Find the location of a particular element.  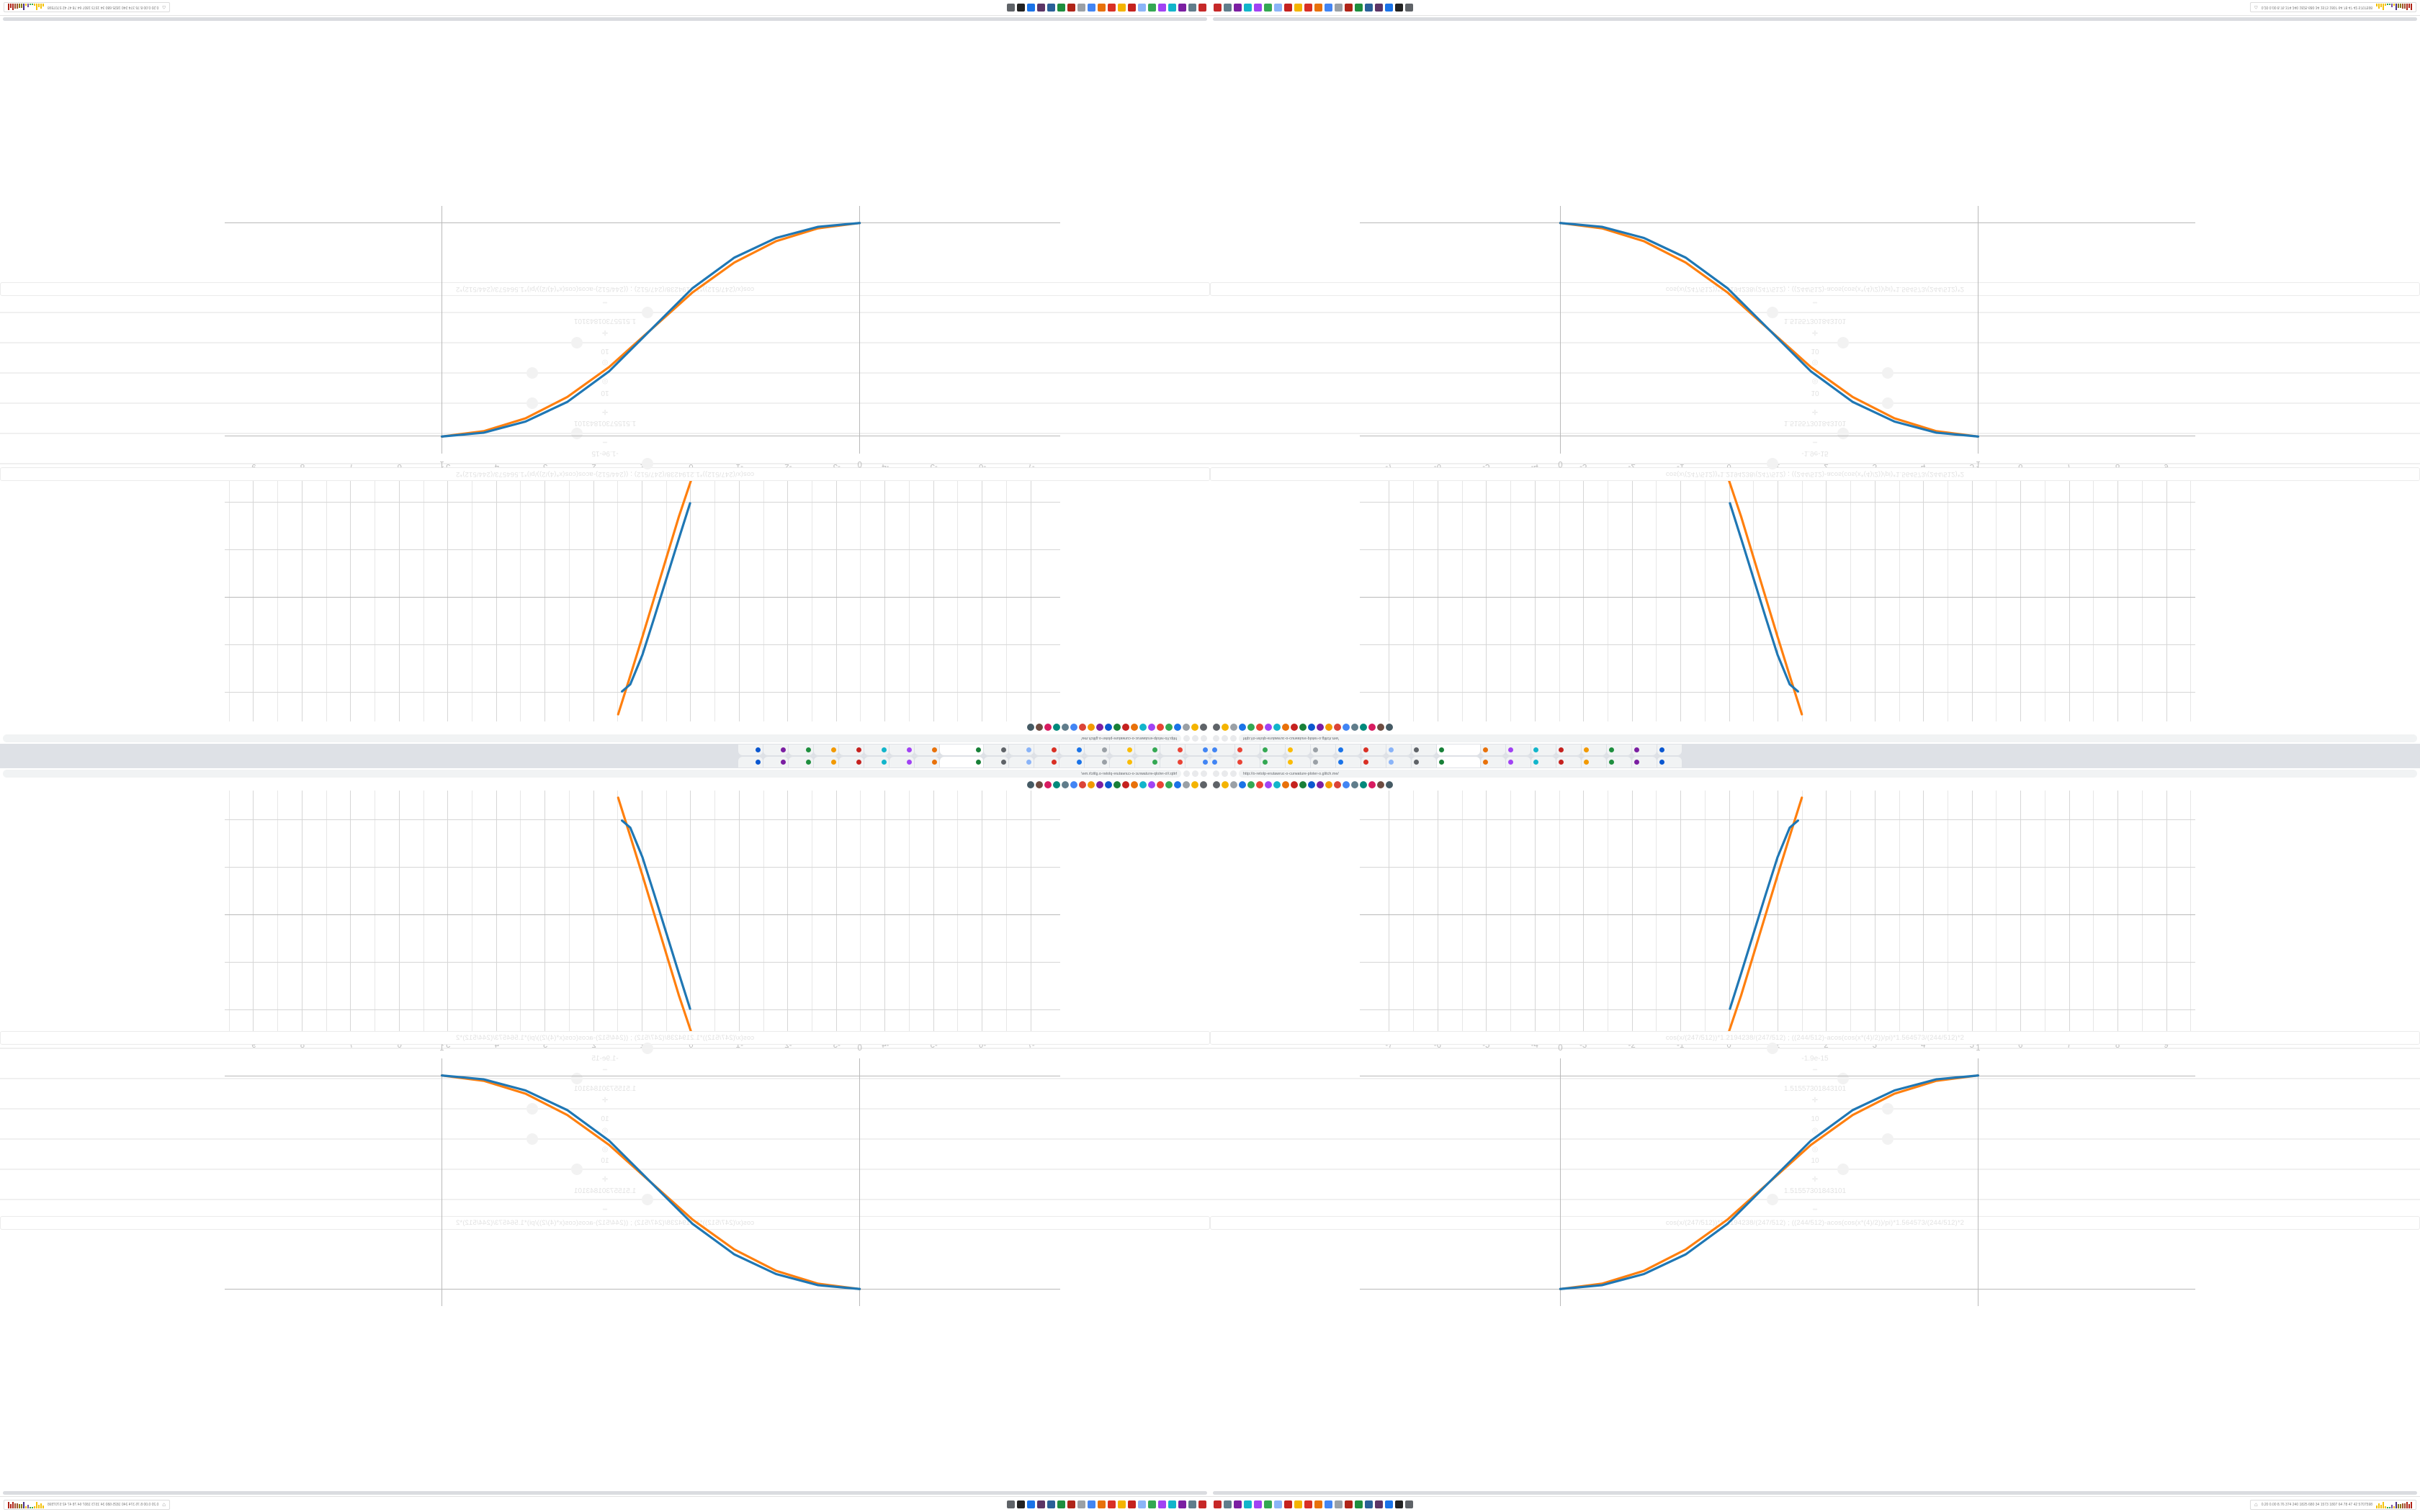

impress-icon is located at coordinates (1142, 1504).